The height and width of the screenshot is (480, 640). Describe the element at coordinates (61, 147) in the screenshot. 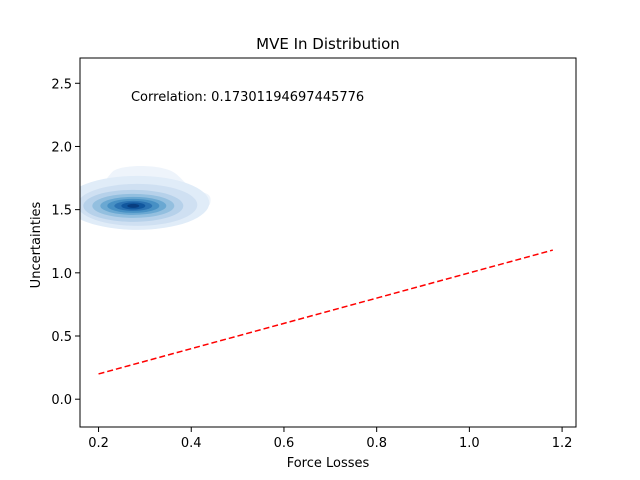

I see `y-tick-label: 2.0` at that location.